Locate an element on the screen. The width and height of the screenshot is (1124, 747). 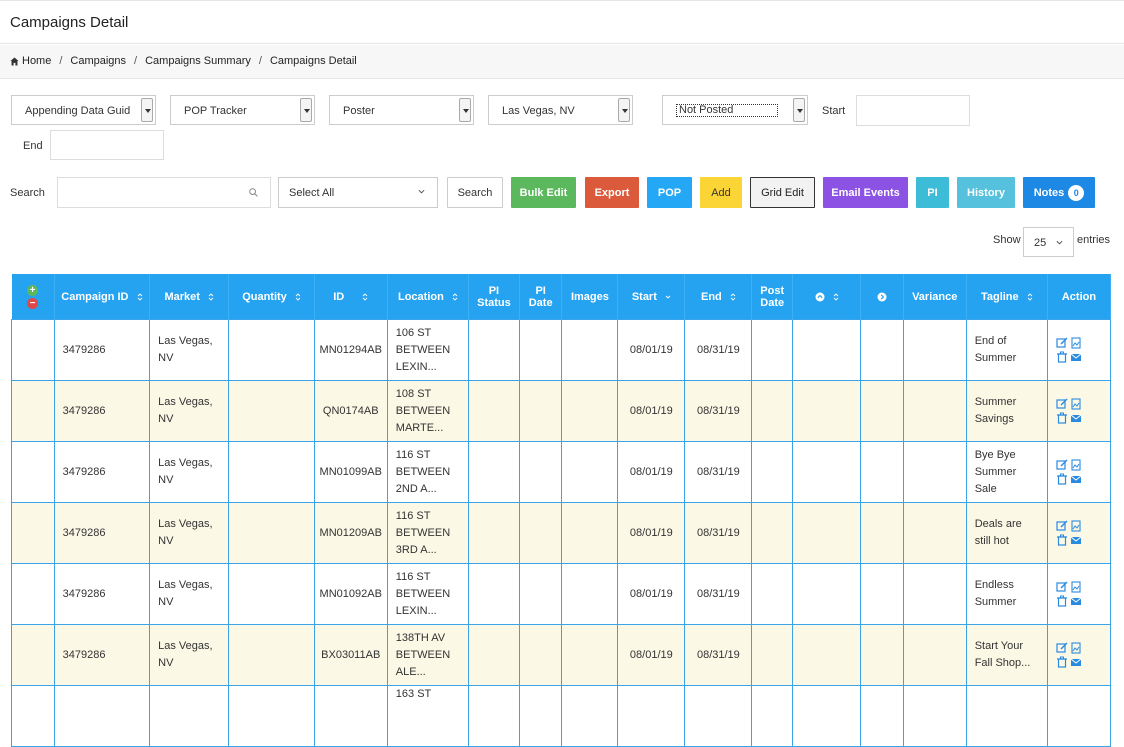
media-select: Poster is located at coordinates (401, 110).